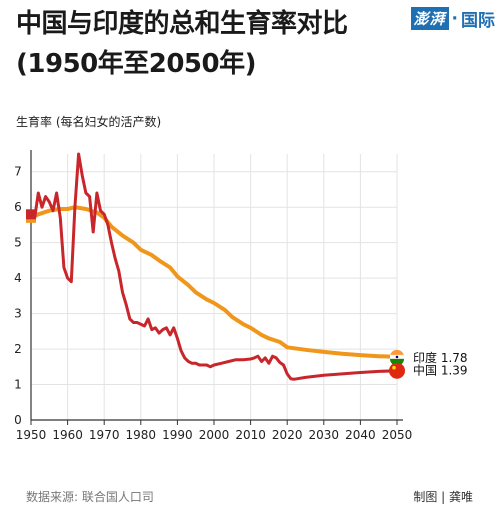 This screenshot has height=522, width=499. What do you see at coordinates (18, 385) in the screenshot?
I see `y-tick-label: 1` at bounding box center [18, 385].